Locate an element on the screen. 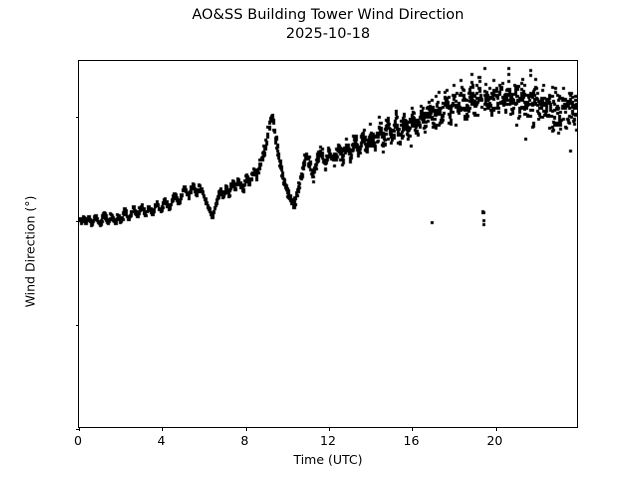 This screenshot has width=640, height=480. x-tick-label: 4 is located at coordinates (161, 440).